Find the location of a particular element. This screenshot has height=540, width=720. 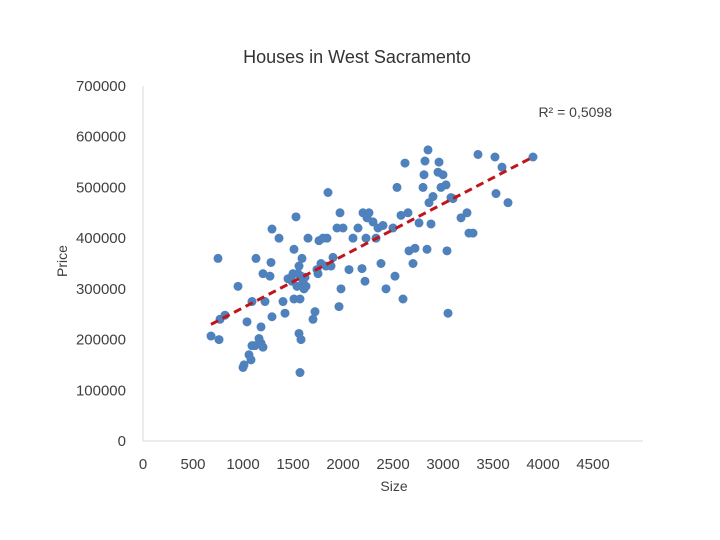

y-tick-label: 600000 is located at coordinates (101, 137).